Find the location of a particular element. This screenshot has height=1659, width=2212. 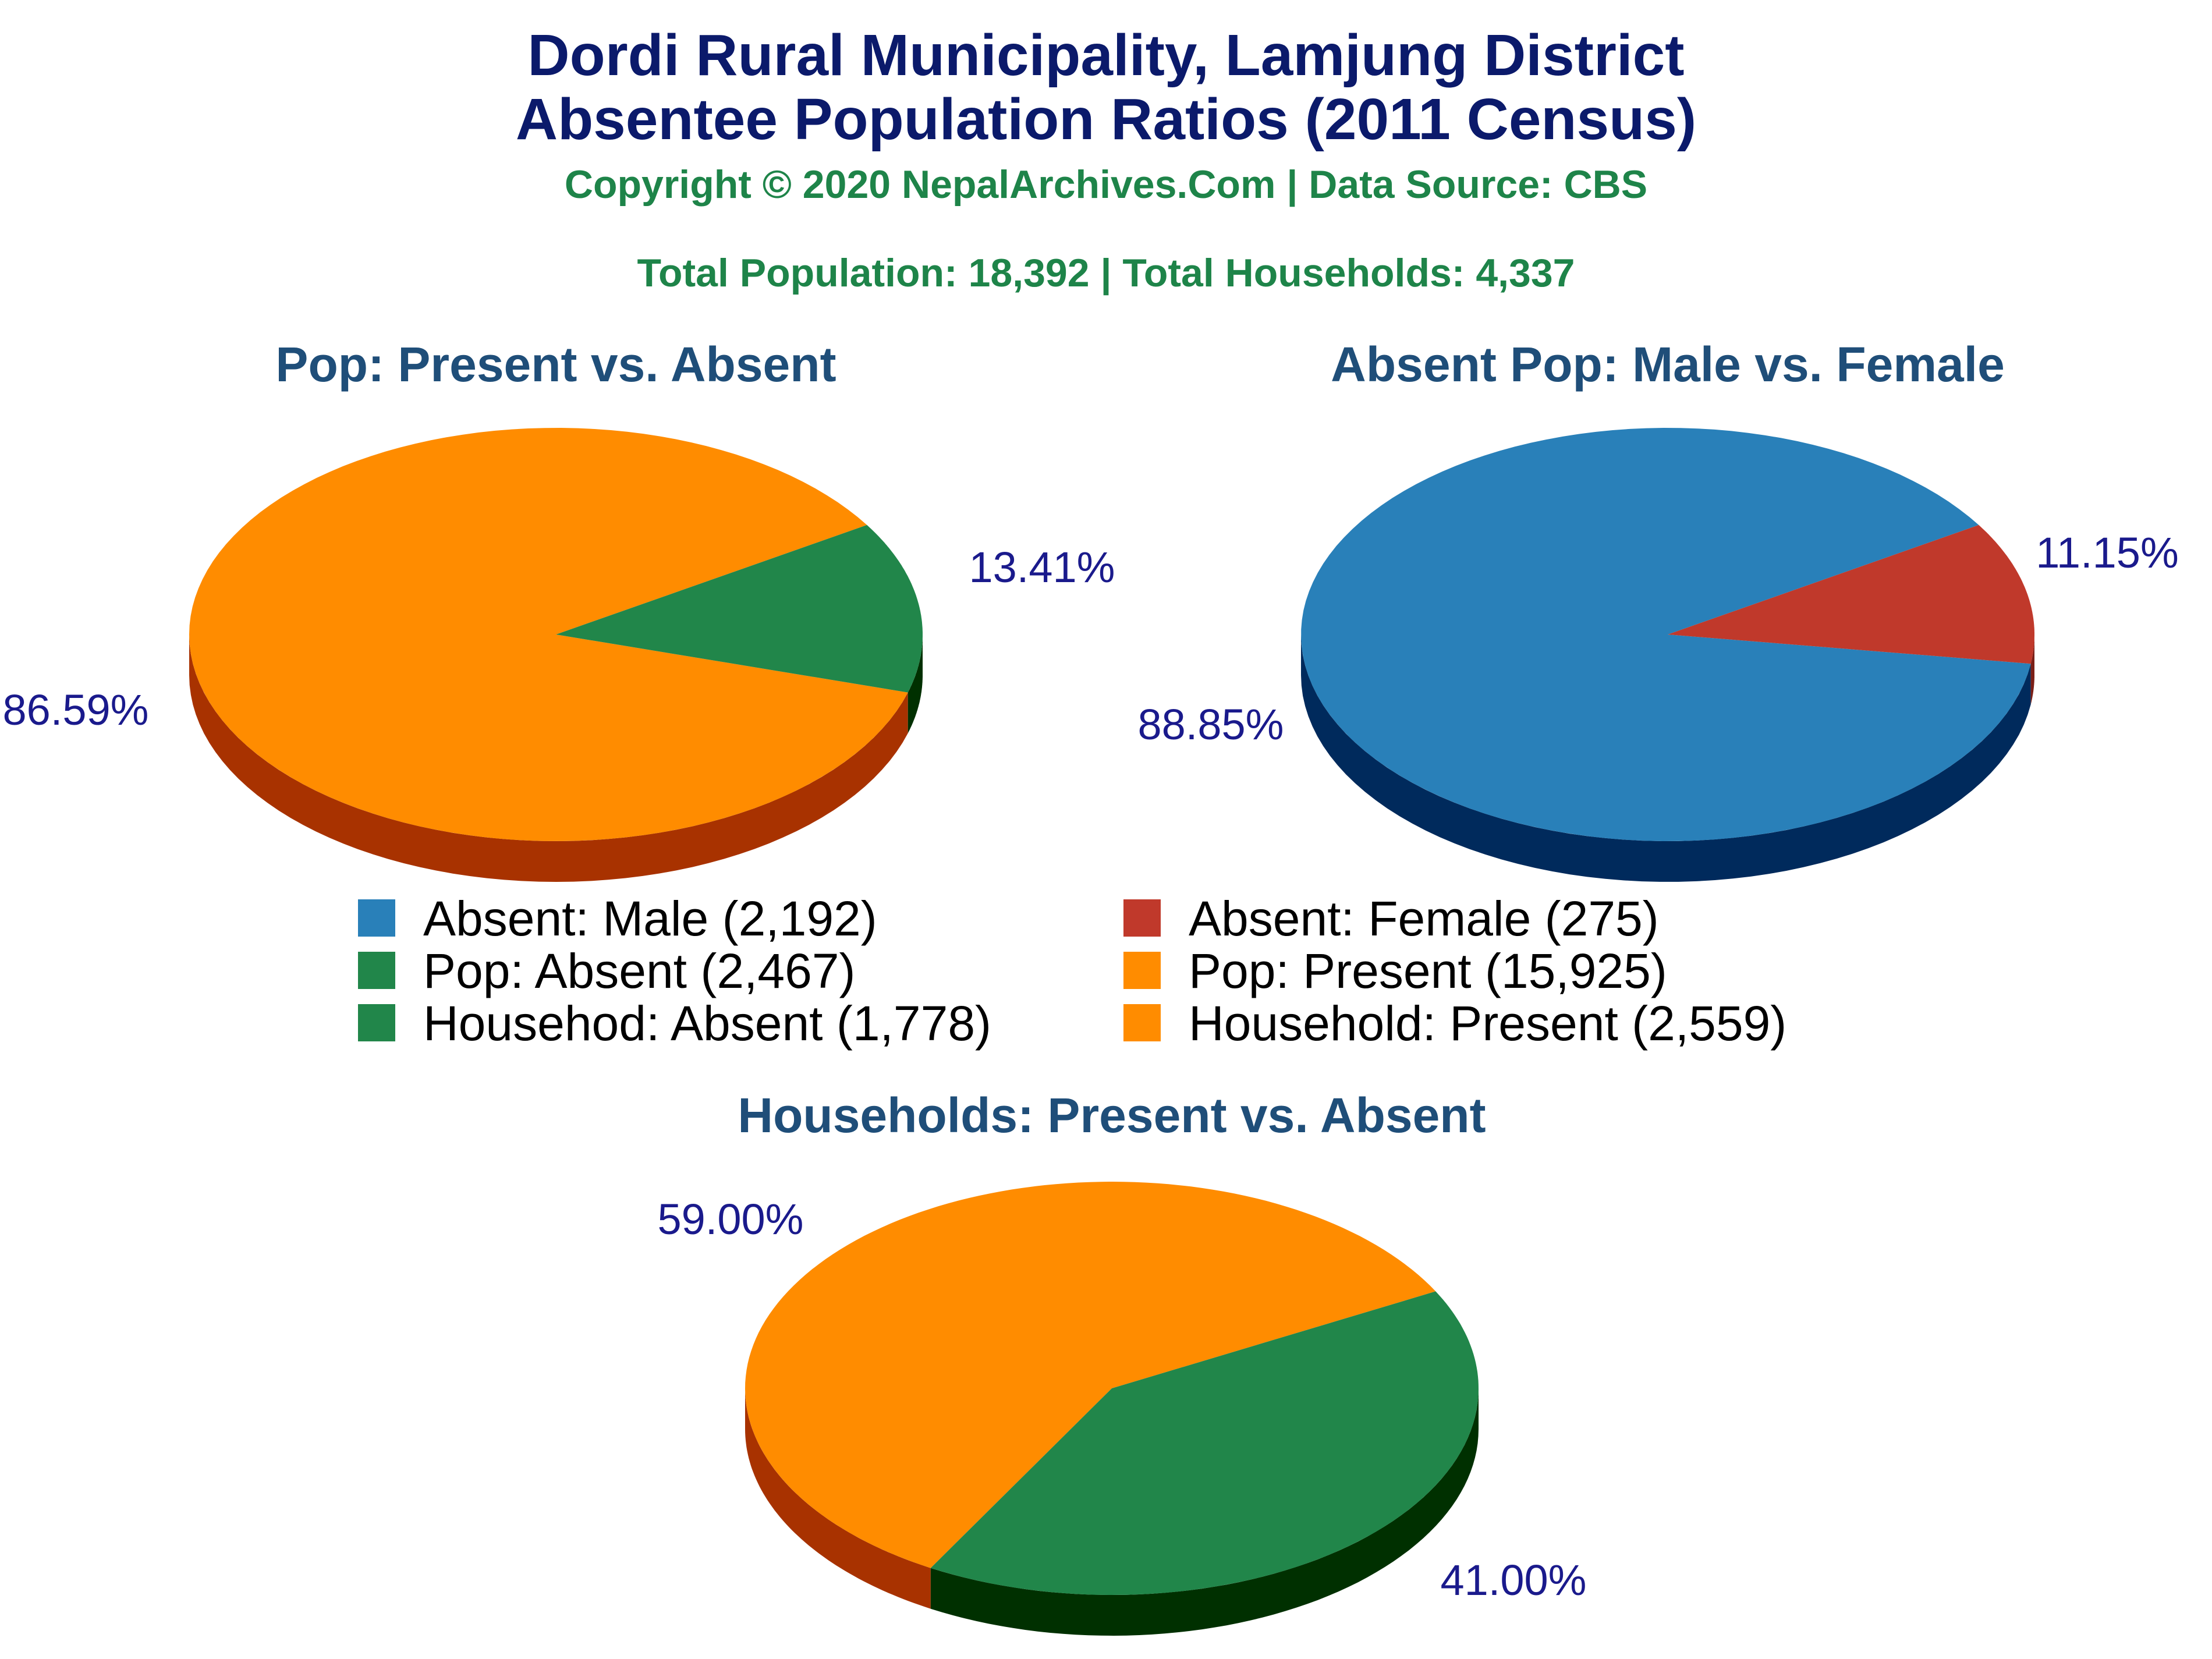

legend-item: Pop: Present (15,925) is located at coordinates (1395, 971).